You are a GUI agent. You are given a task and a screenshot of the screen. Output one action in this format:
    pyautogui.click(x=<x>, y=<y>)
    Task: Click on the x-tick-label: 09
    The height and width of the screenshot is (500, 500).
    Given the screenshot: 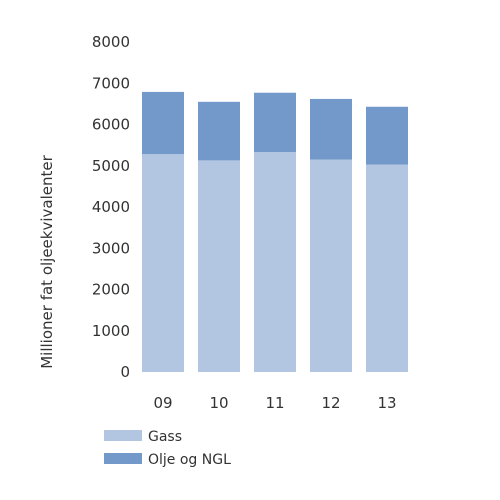 What is the action you would take?
    pyautogui.click(x=162, y=403)
    